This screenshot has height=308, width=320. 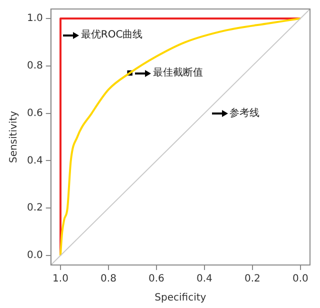 What do you see at coordinates (177, 72) in the screenshot?
I see `annotation: 最佳截断值` at bounding box center [177, 72].